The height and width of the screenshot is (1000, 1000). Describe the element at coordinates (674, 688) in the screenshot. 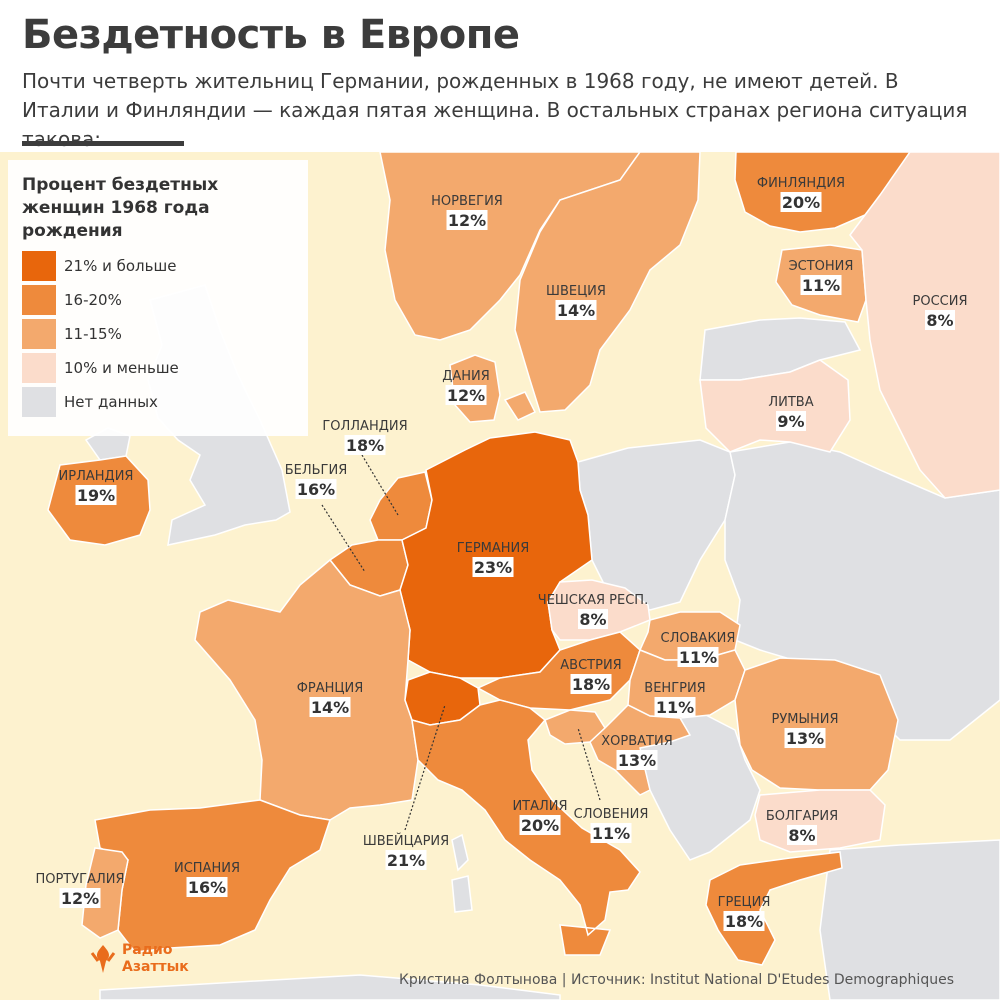

I see `country-name: ВЕНГРИЯ` at that location.